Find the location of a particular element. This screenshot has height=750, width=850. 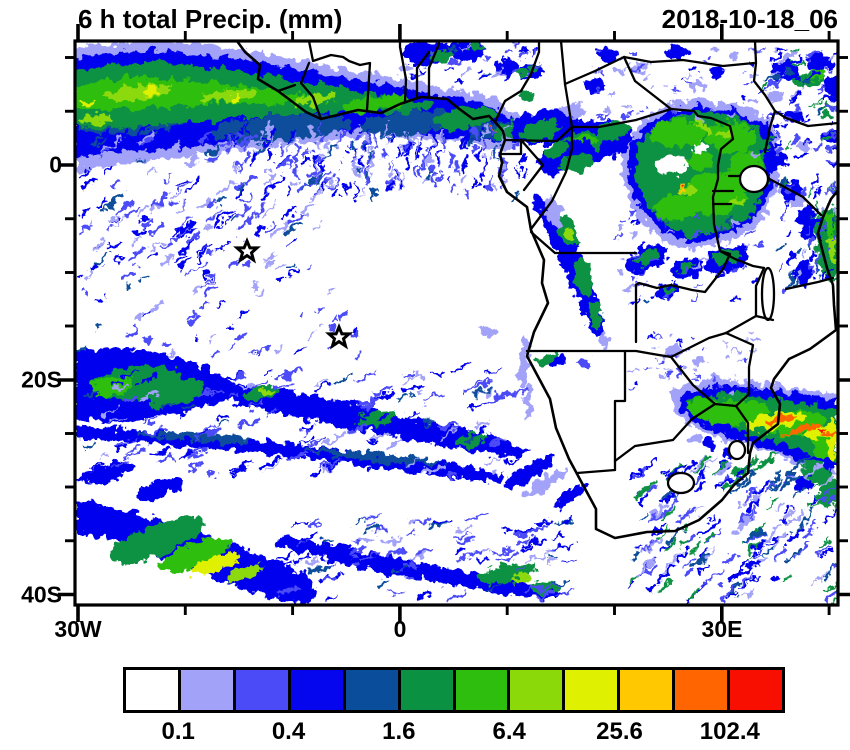

colorbar is located at coordinates (454, 690).